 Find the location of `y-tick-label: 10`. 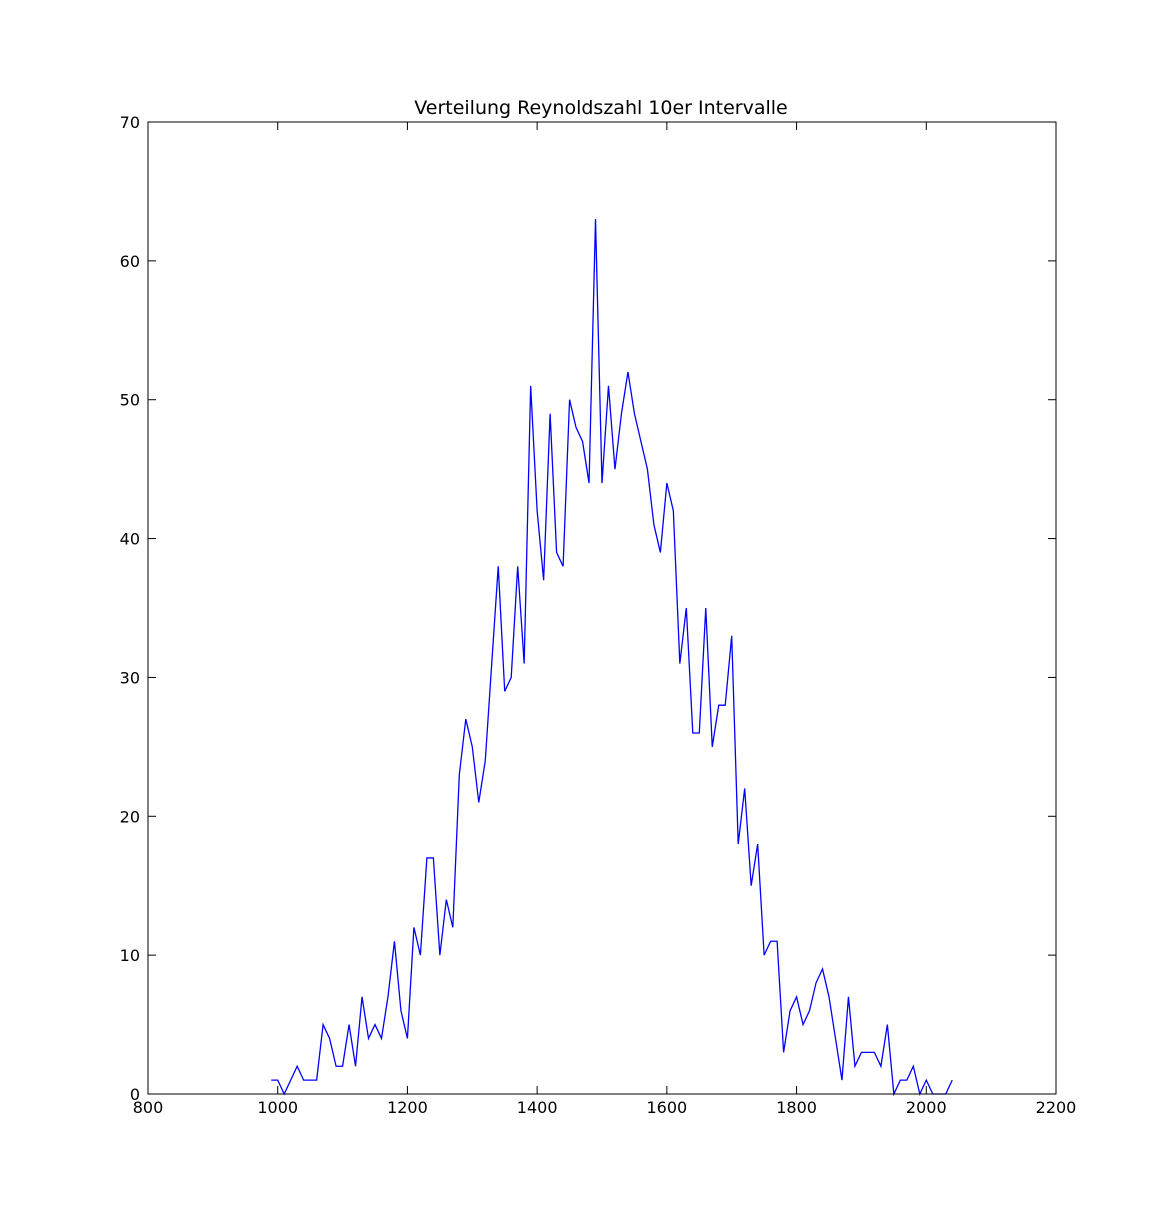

y-tick-label: 10 is located at coordinates (130, 955).